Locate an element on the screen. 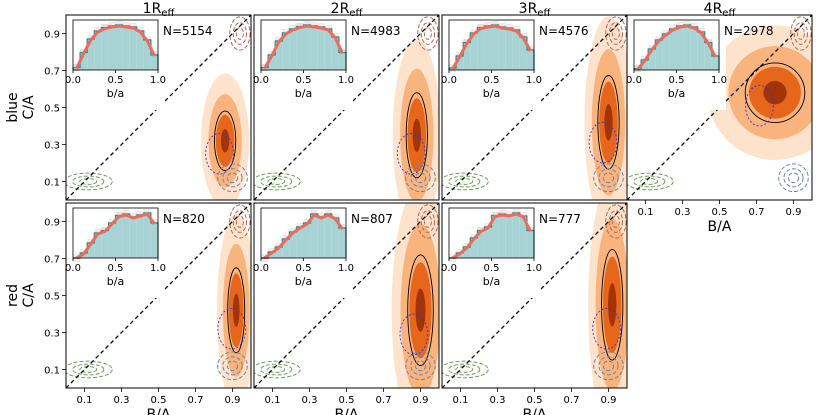 The height and width of the screenshot is (415, 830). reference-circle is located at coordinates (603, 142).